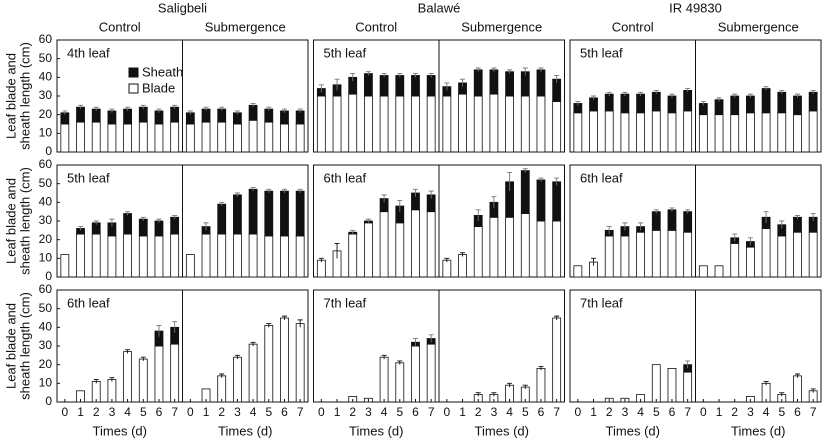  Describe the element at coordinates (237, 412) in the screenshot. I see `x-tick-label: 3` at that location.